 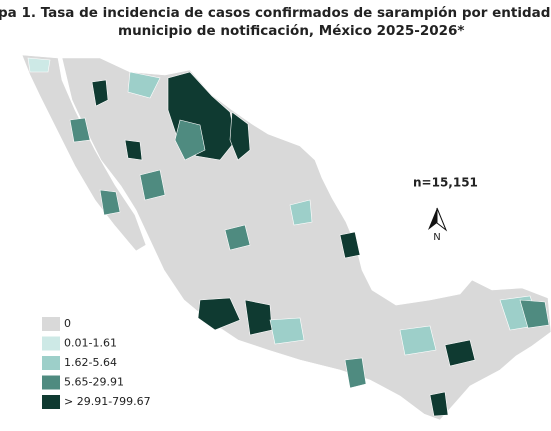 I want to click on legend-label: > 29.91-799.67, so click(x=107, y=401).